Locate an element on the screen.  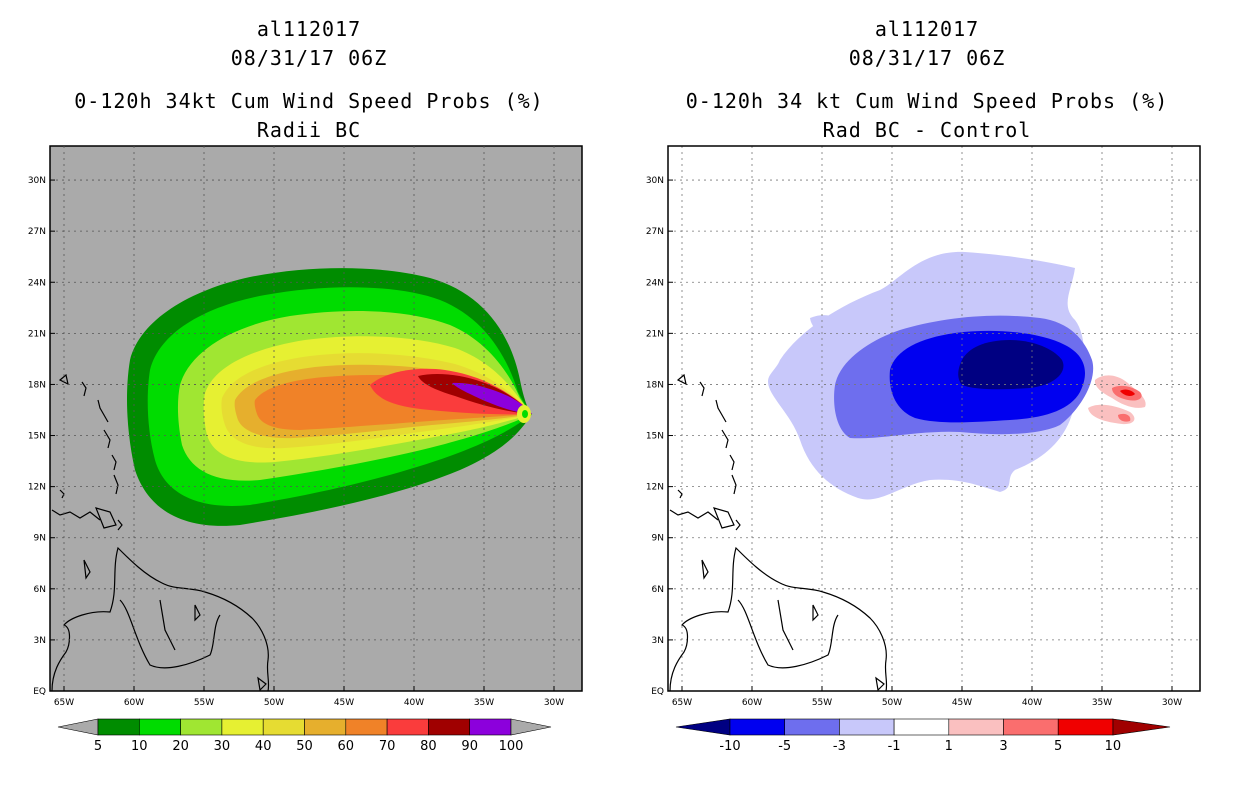
left-storm-id: al112017 is located at coordinates (309, 29).